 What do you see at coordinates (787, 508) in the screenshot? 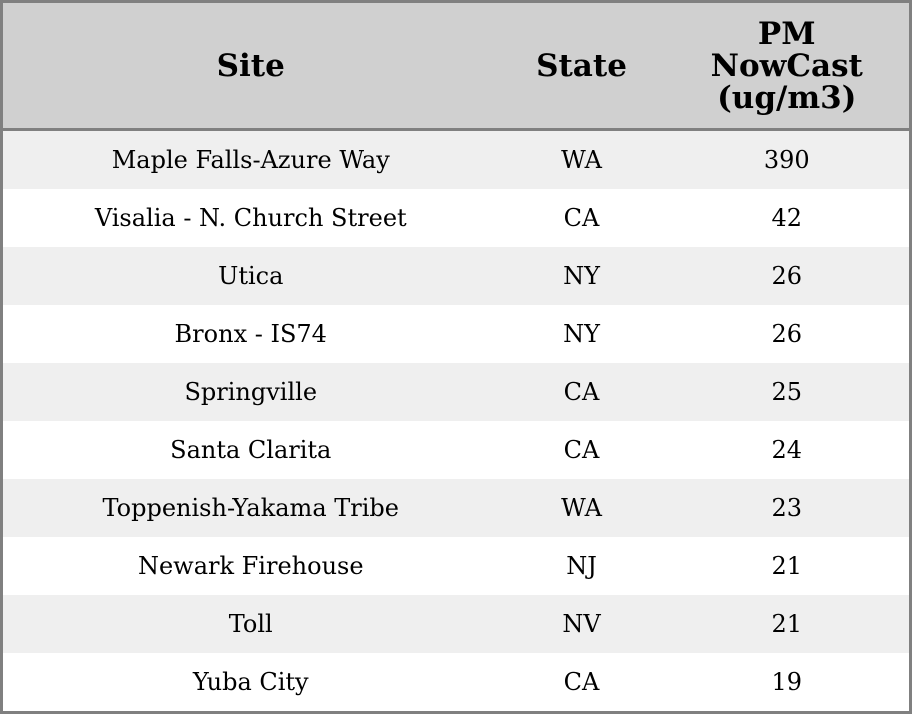
I see `cell-pm-value: 23` at bounding box center [787, 508].